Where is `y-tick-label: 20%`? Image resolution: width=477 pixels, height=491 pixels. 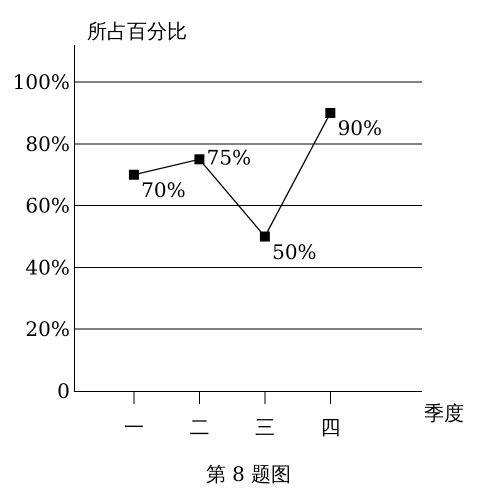
y-tick-label: 20% is located at coordinates (47, 329).